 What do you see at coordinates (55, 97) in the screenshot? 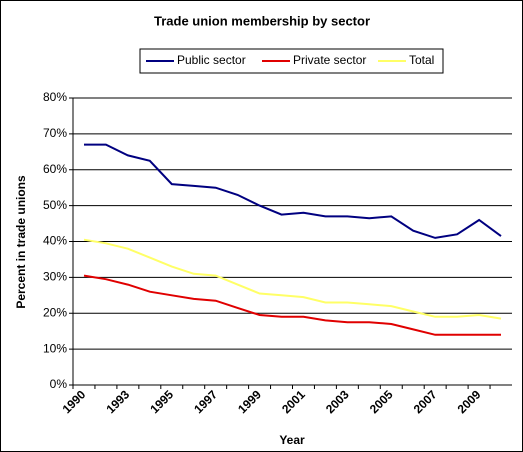
I see `y-tick-label: 80%` at bounding box center [55, 97].